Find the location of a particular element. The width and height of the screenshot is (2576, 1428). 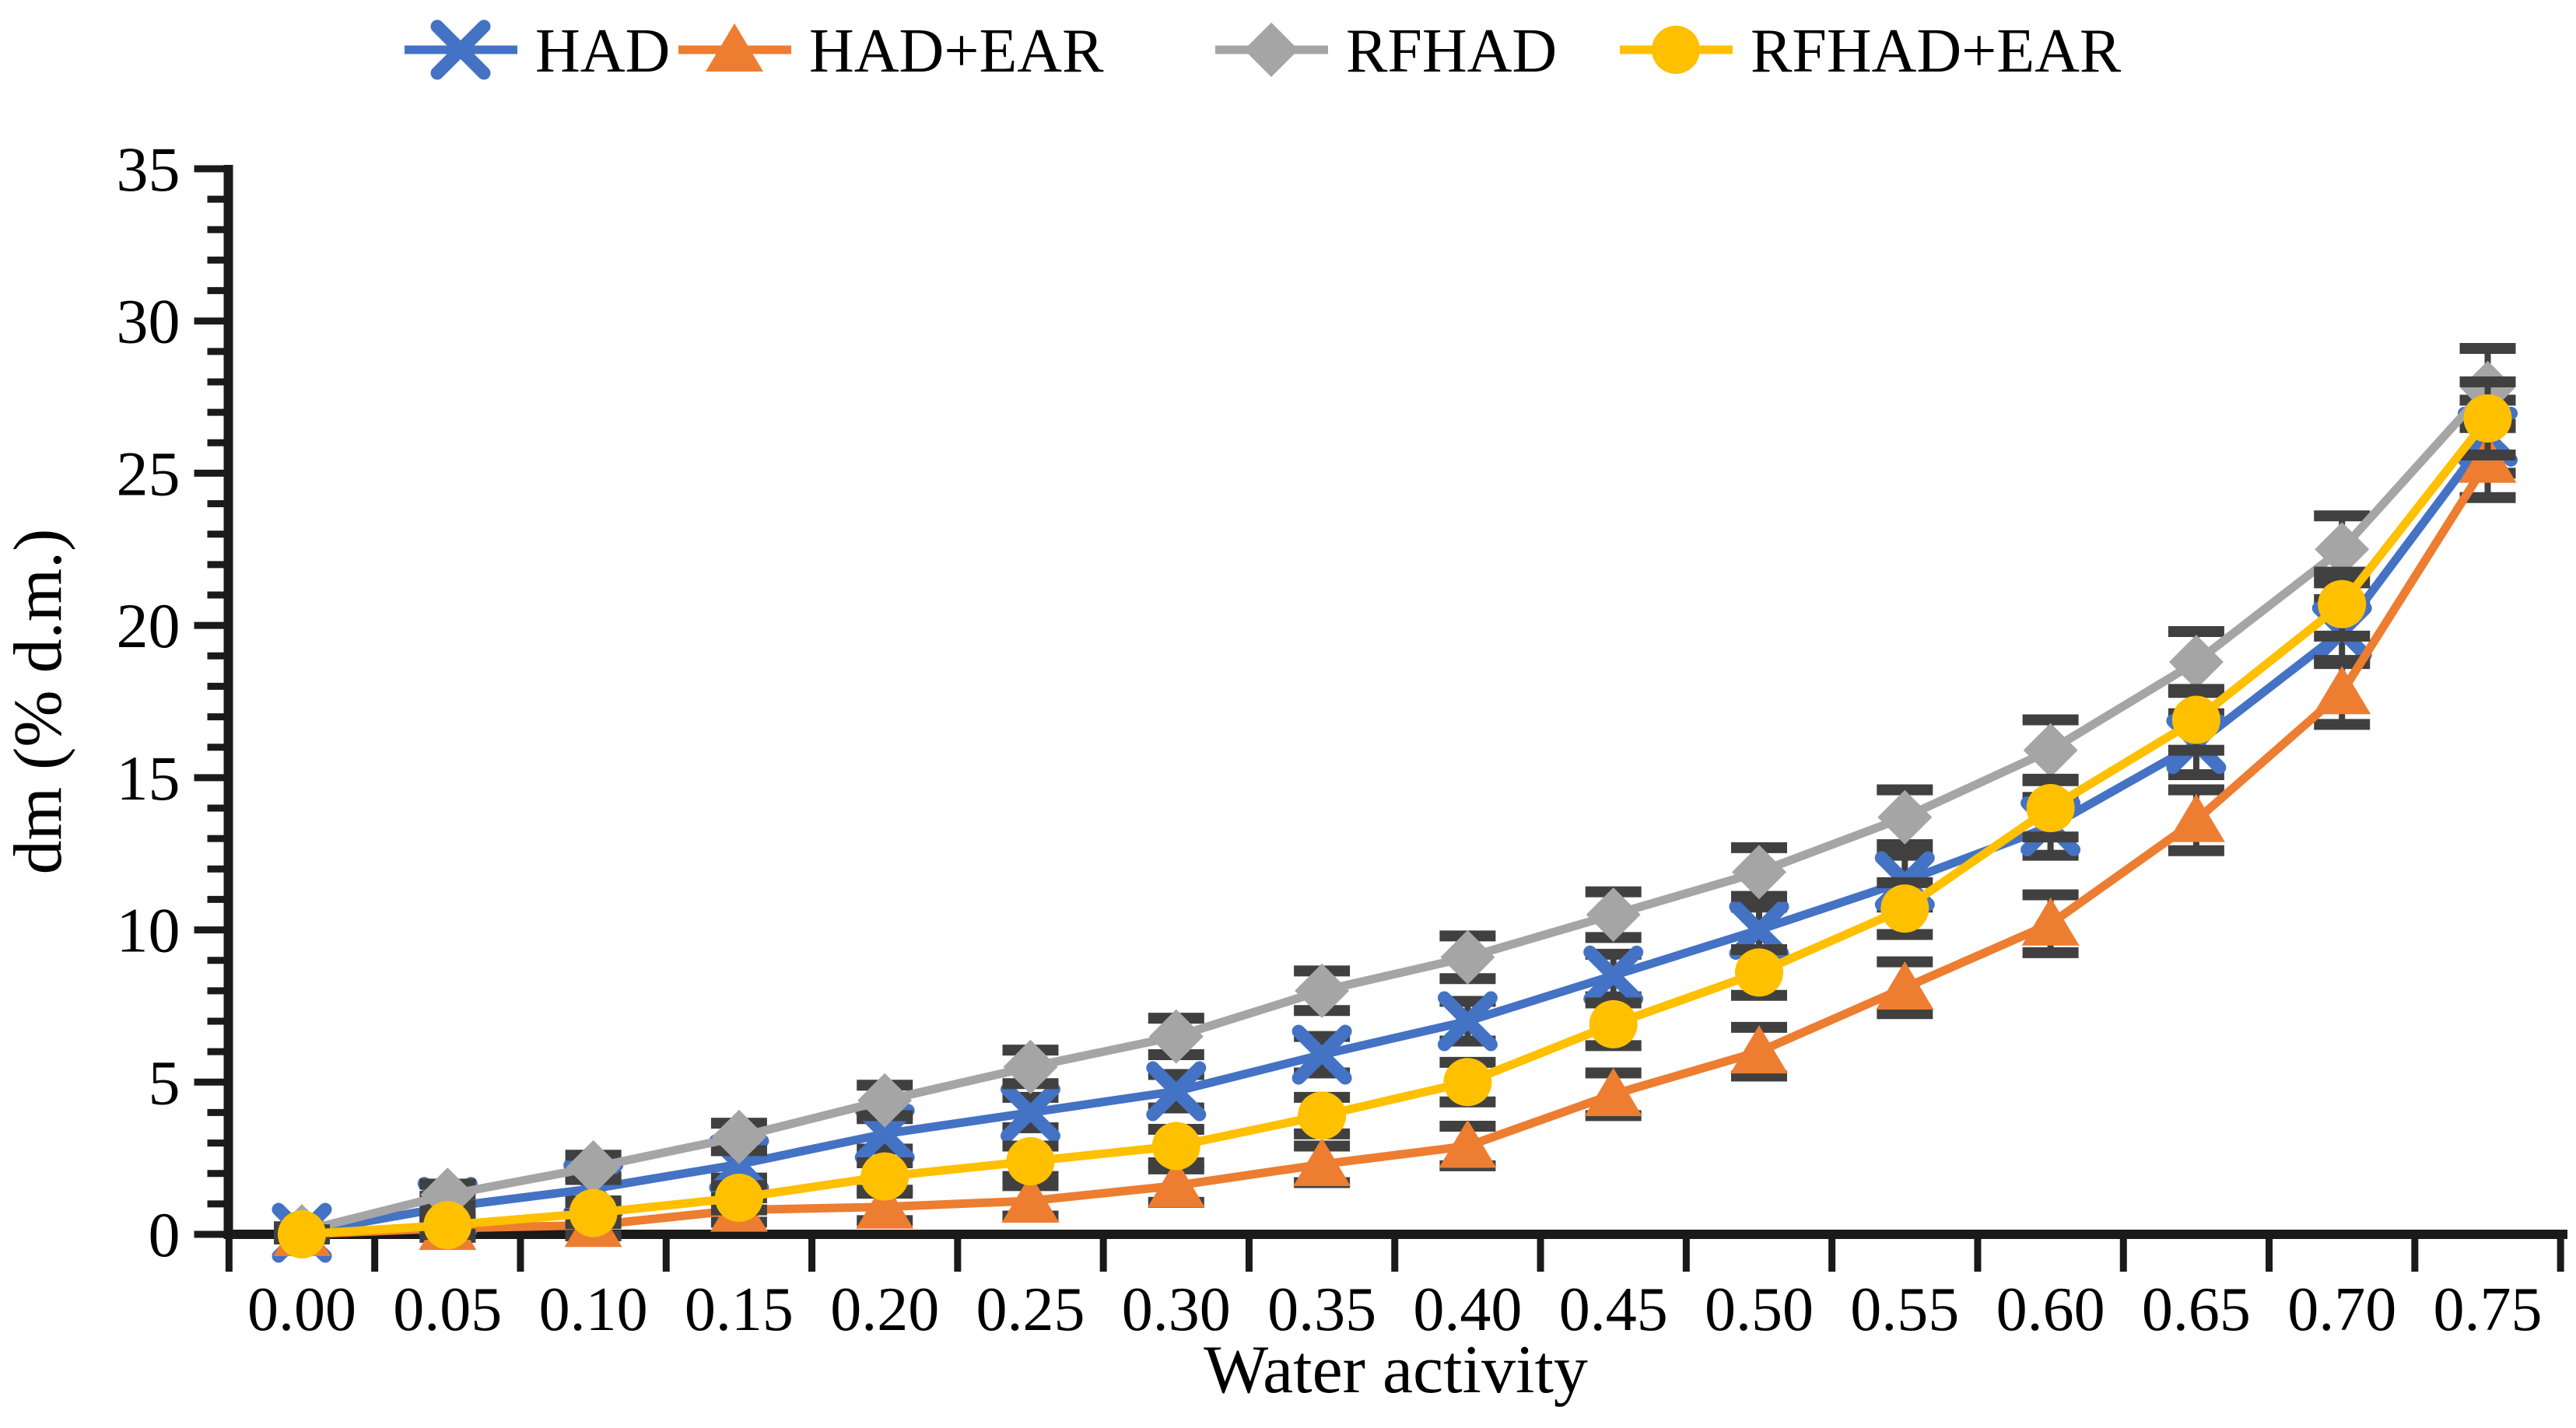

x-tick-label: 0.65 is located at coordinates (2196, 1310).